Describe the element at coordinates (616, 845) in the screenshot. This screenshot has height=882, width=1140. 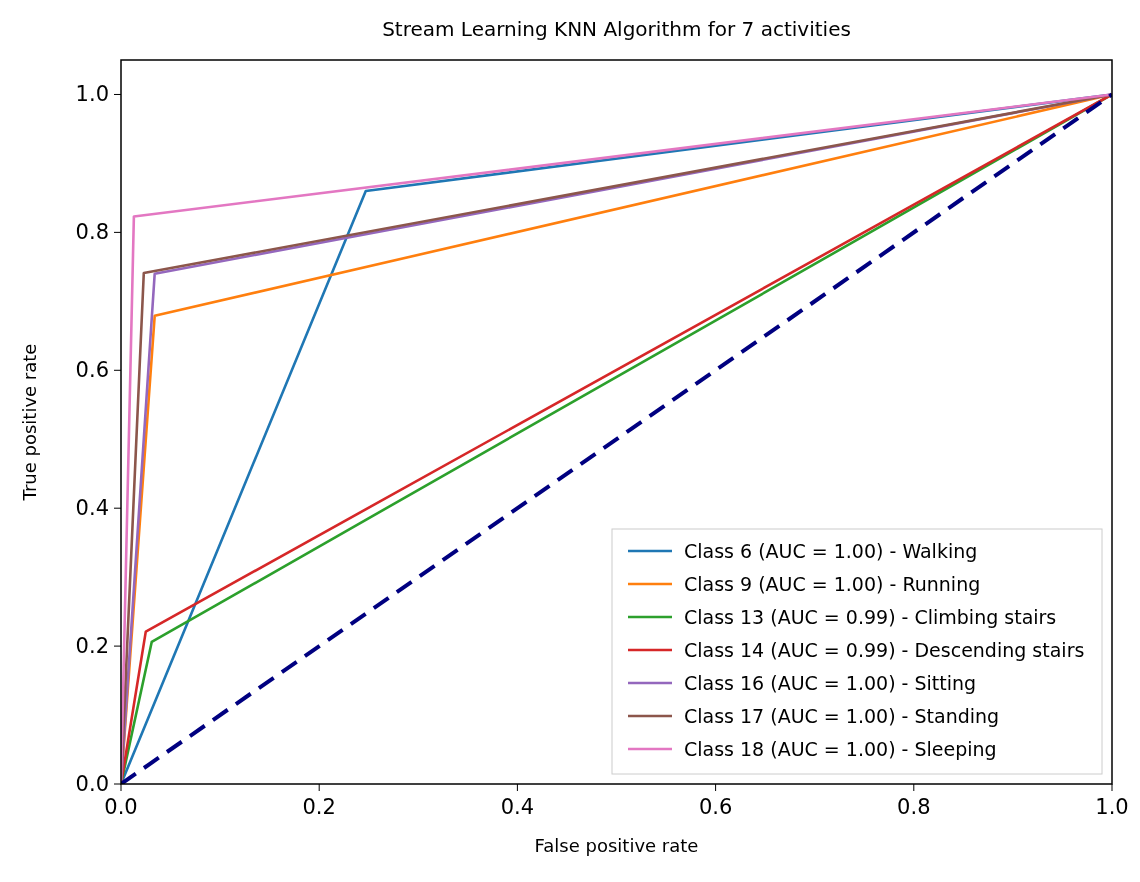
I see `x-axis-title: False positive rate` at that location.